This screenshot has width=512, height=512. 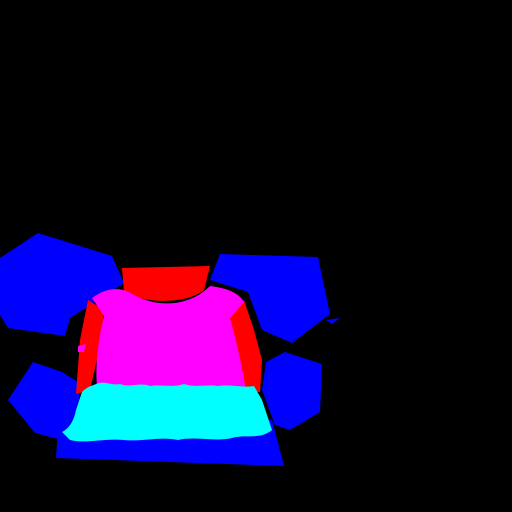 I want to click on magenta-region-left-tip, so click(x=82, y=348).